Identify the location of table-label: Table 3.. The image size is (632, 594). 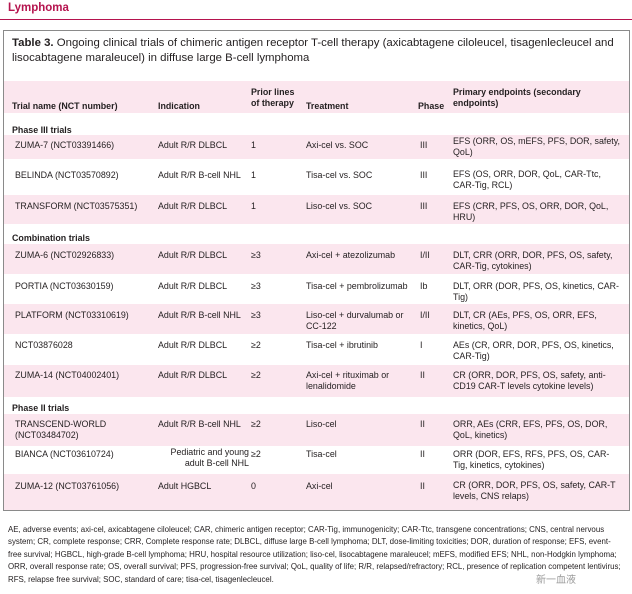
(33, 43).